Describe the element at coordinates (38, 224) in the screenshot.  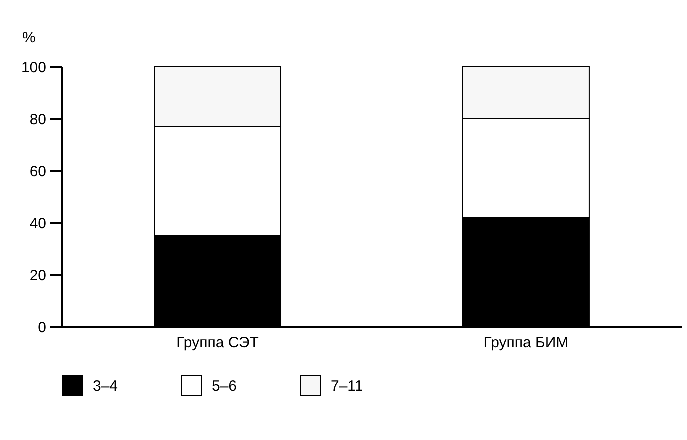
I see `y-tick-label: 40` at that location.